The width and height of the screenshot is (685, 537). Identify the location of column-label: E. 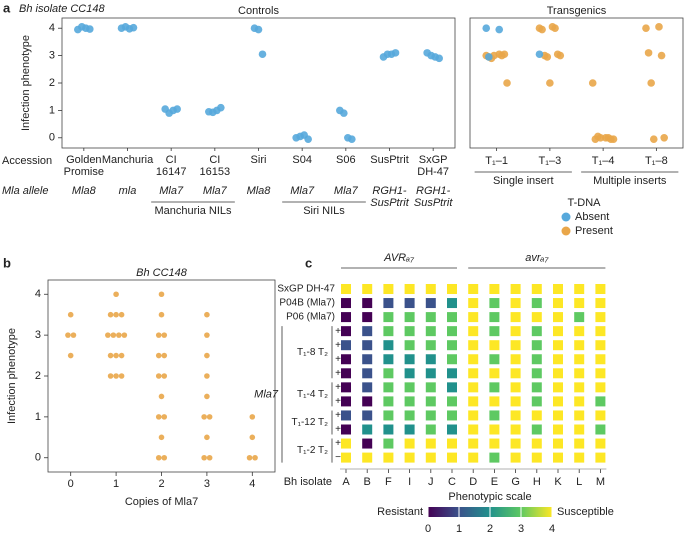
(494, 482).